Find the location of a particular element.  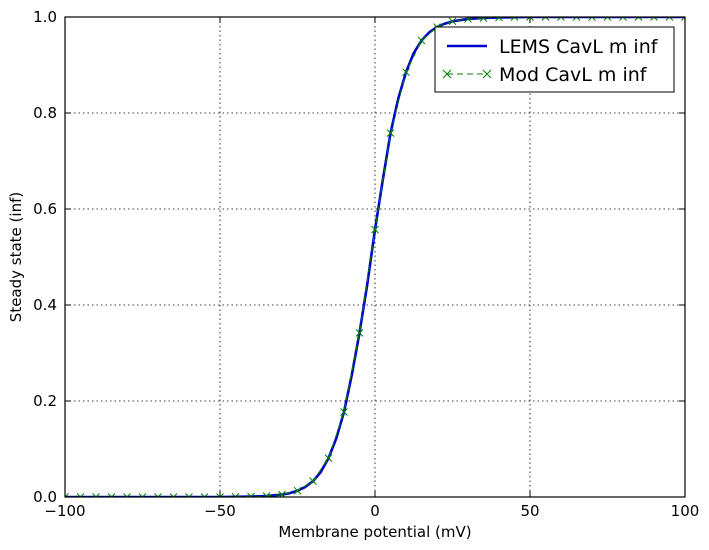

x-tick-label: 50 is located at coordinates (529, 511).